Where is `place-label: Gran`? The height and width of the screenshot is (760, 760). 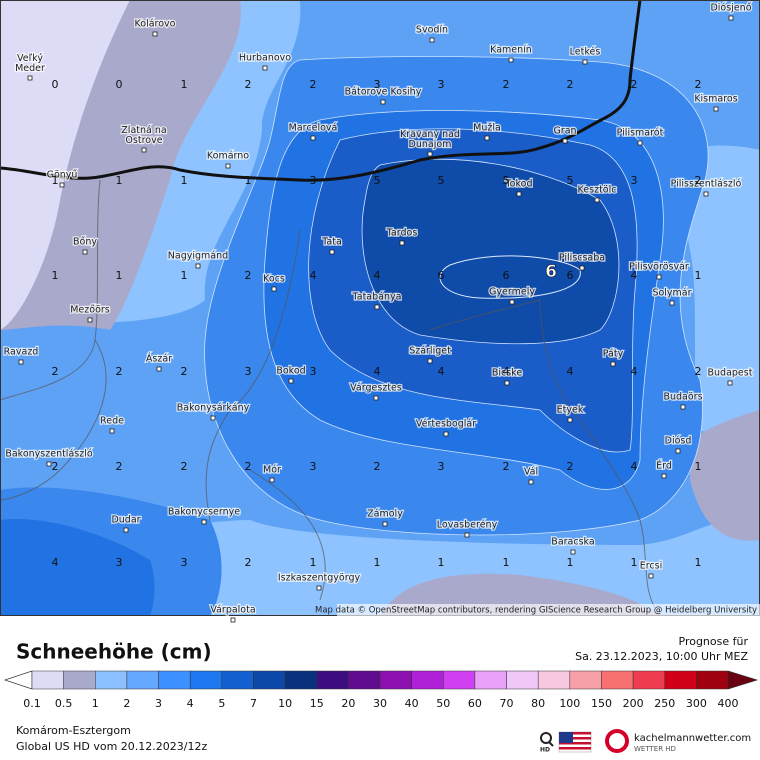
place-label: Gran is located at coordinates (564, 131).